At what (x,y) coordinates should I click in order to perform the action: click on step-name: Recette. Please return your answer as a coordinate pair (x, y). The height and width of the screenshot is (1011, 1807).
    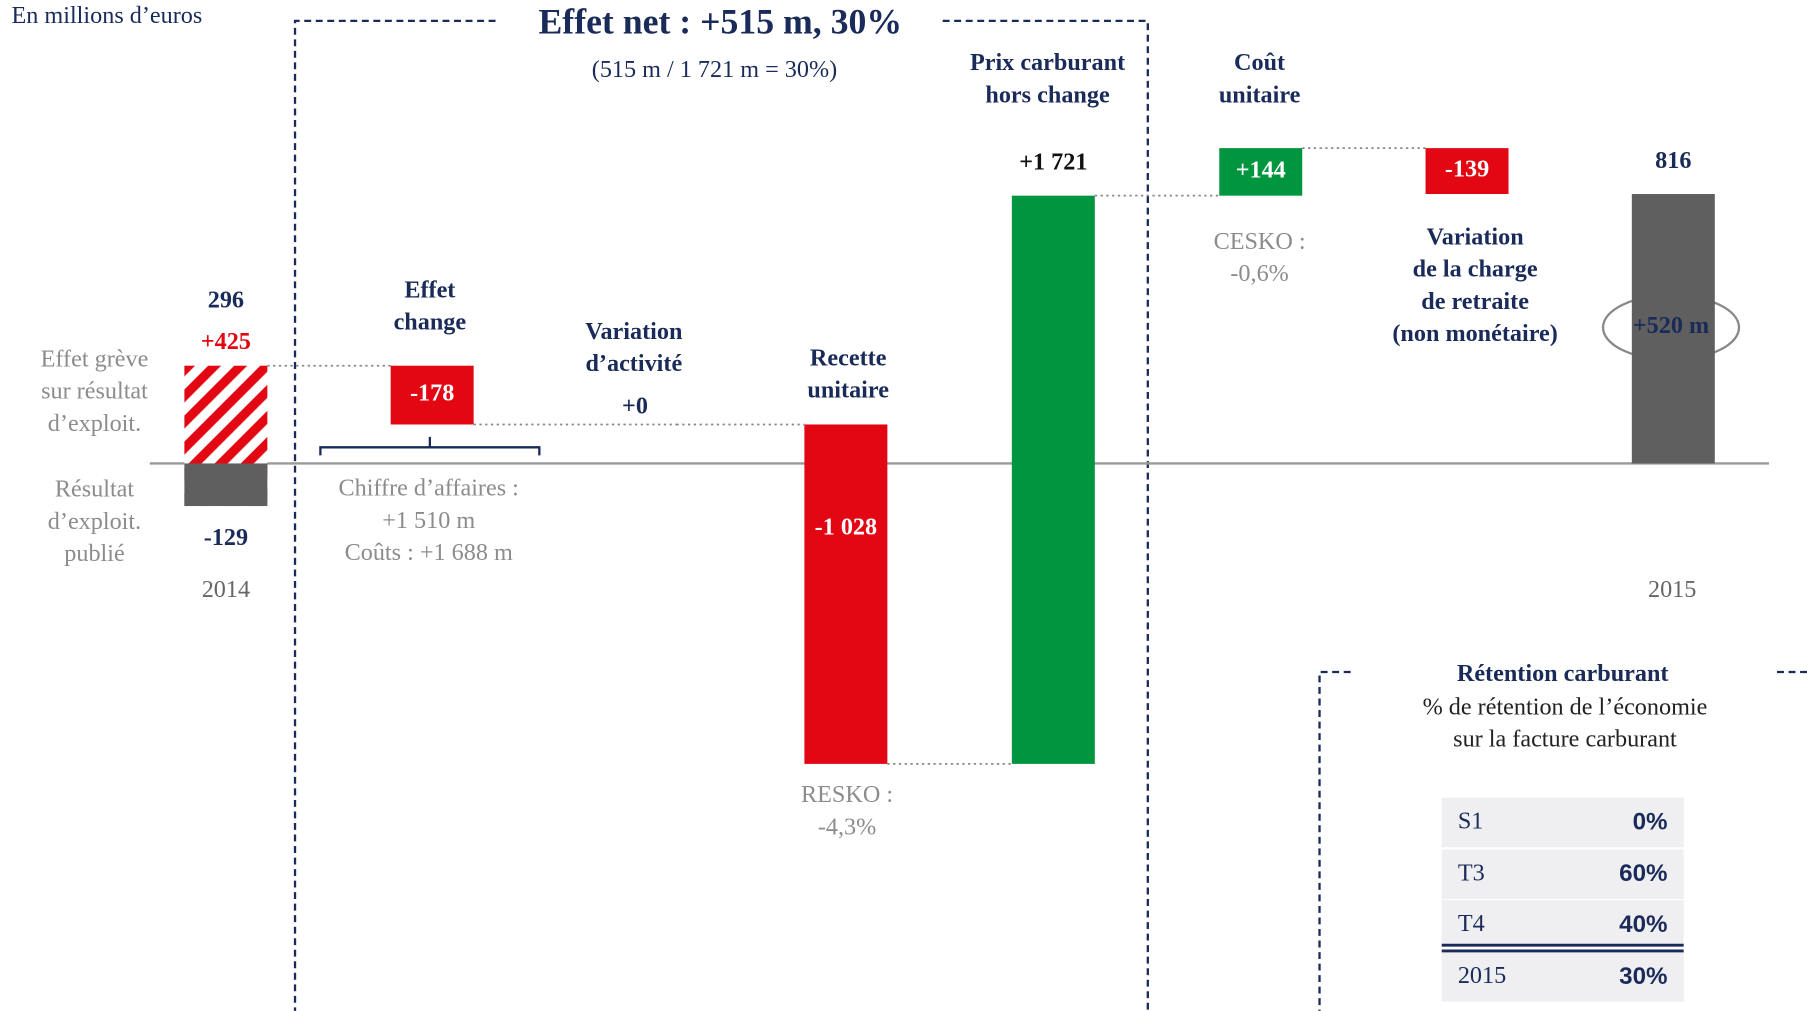
    Looking at the image, I should click on (848, 357).